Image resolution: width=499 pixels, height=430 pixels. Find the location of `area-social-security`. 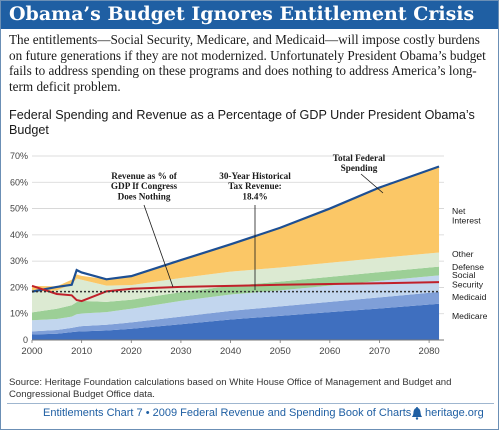

area-social-security is located at coordinates (236, 303).